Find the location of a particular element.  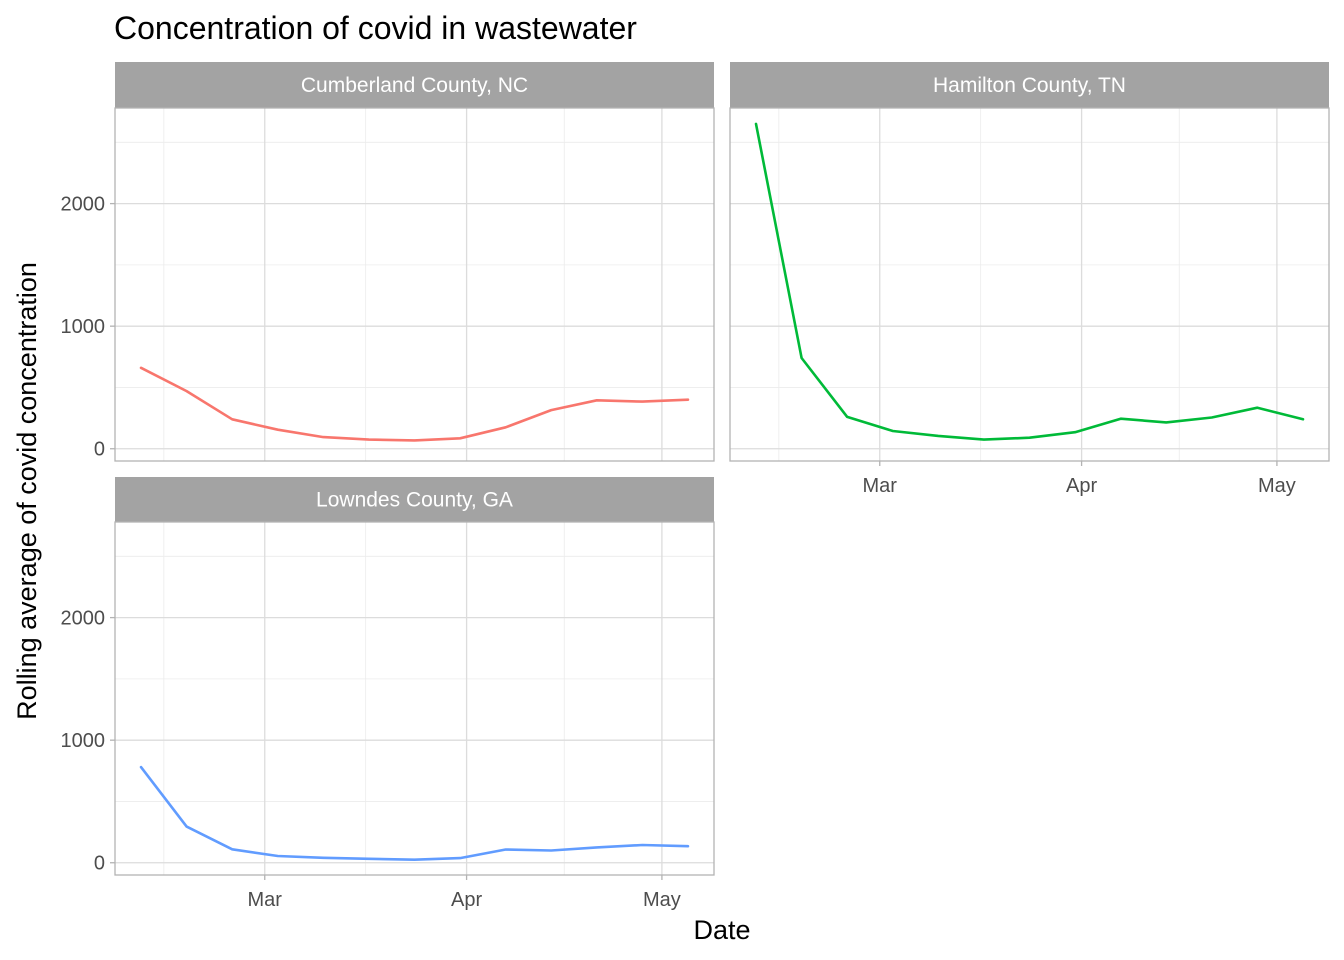

facet-strip-label: Hamilton County, TN is located at coordinates (1029, 85).